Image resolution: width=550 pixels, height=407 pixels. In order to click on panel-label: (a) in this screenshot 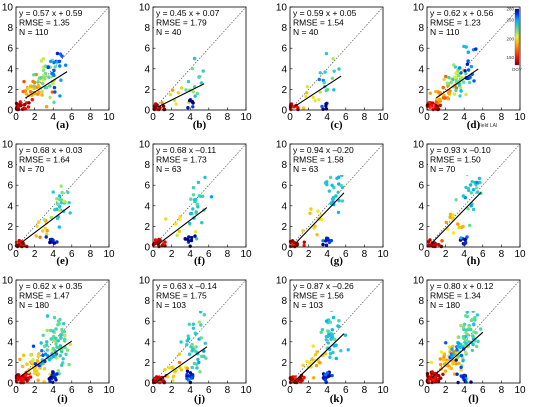, I will do `click(62, 125)`.